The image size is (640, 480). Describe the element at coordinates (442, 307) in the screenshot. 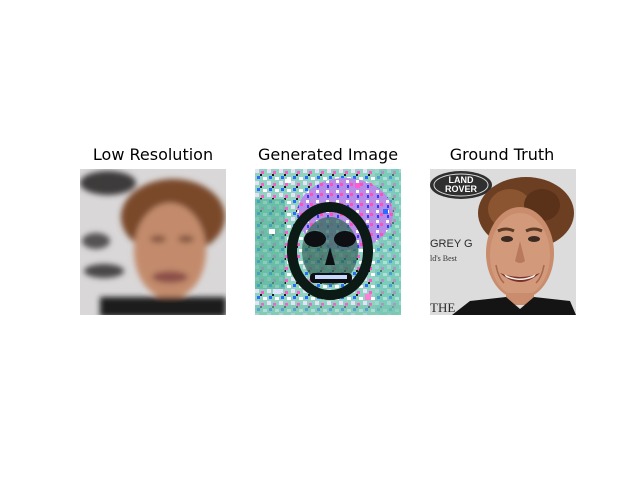

I see `svg-text: THE` at that location.